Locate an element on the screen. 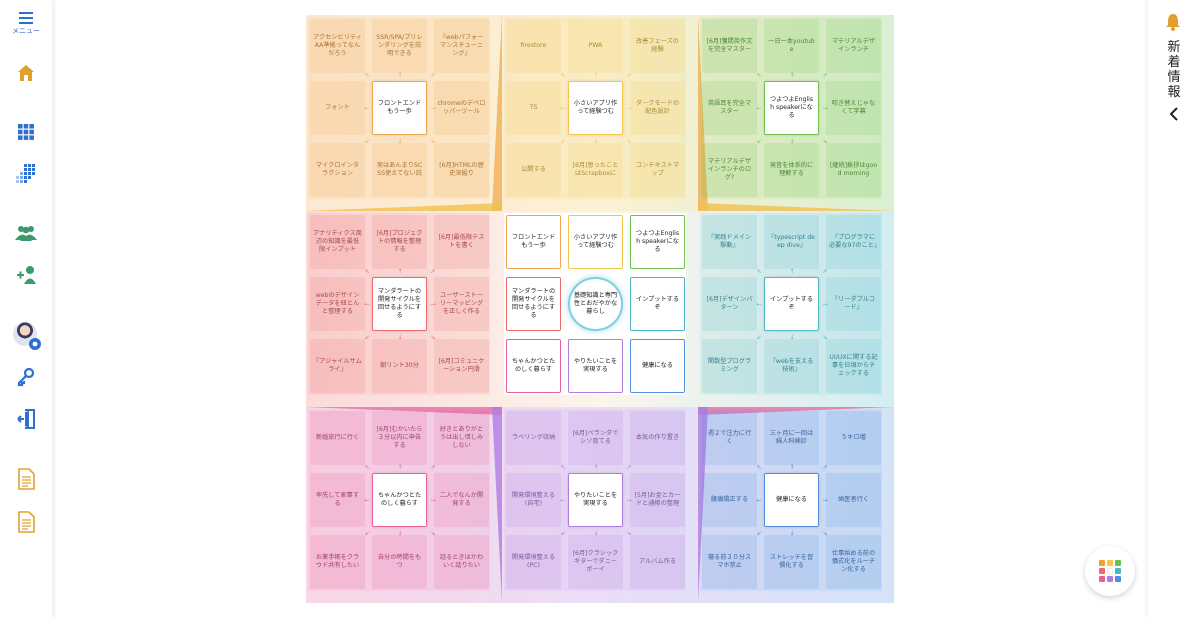  mandala-cell: インプットするぞ is located at coordinates (657, 304).